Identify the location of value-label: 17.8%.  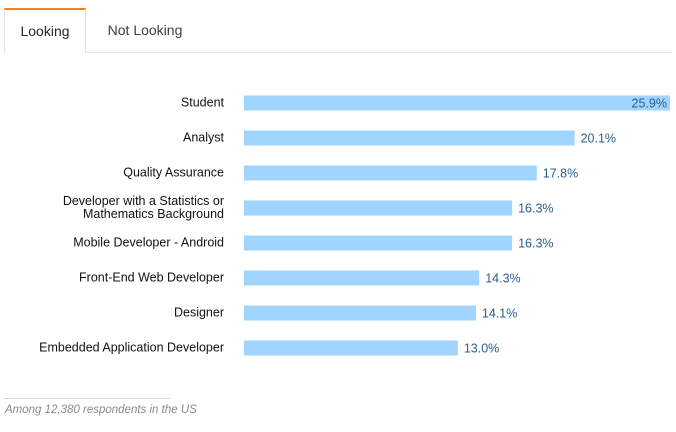
(560, 173).